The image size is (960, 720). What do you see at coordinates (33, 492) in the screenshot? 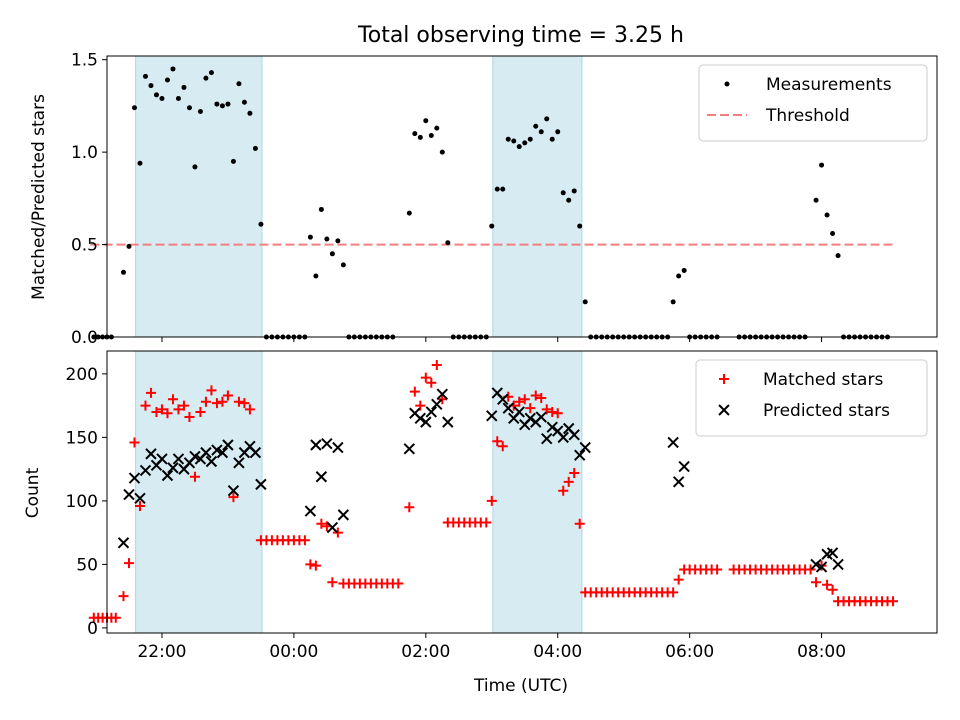
I see `bottom-y-axis-label: Count` at bounding box center [33, 492].